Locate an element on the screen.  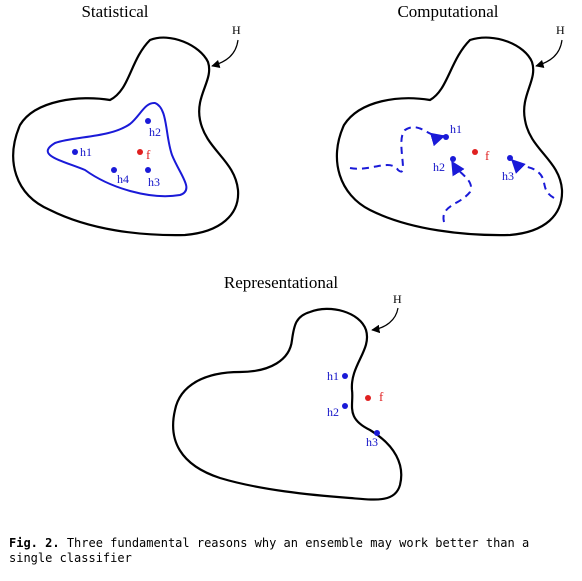
hypothesis-label-h4: h4 is located at coordinates (123, 179).